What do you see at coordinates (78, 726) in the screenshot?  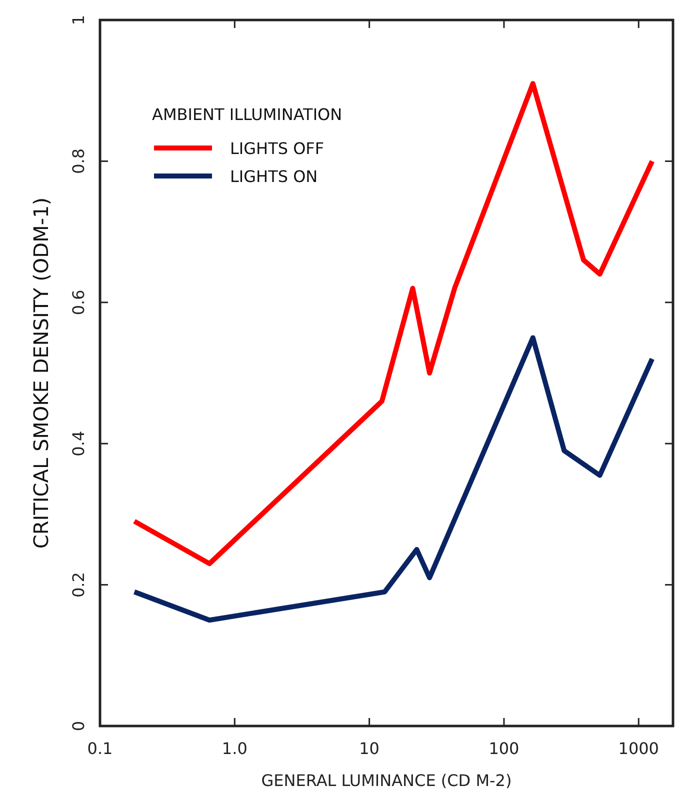 I see `y-tick-label: 0` at bounding box center [78, 726].